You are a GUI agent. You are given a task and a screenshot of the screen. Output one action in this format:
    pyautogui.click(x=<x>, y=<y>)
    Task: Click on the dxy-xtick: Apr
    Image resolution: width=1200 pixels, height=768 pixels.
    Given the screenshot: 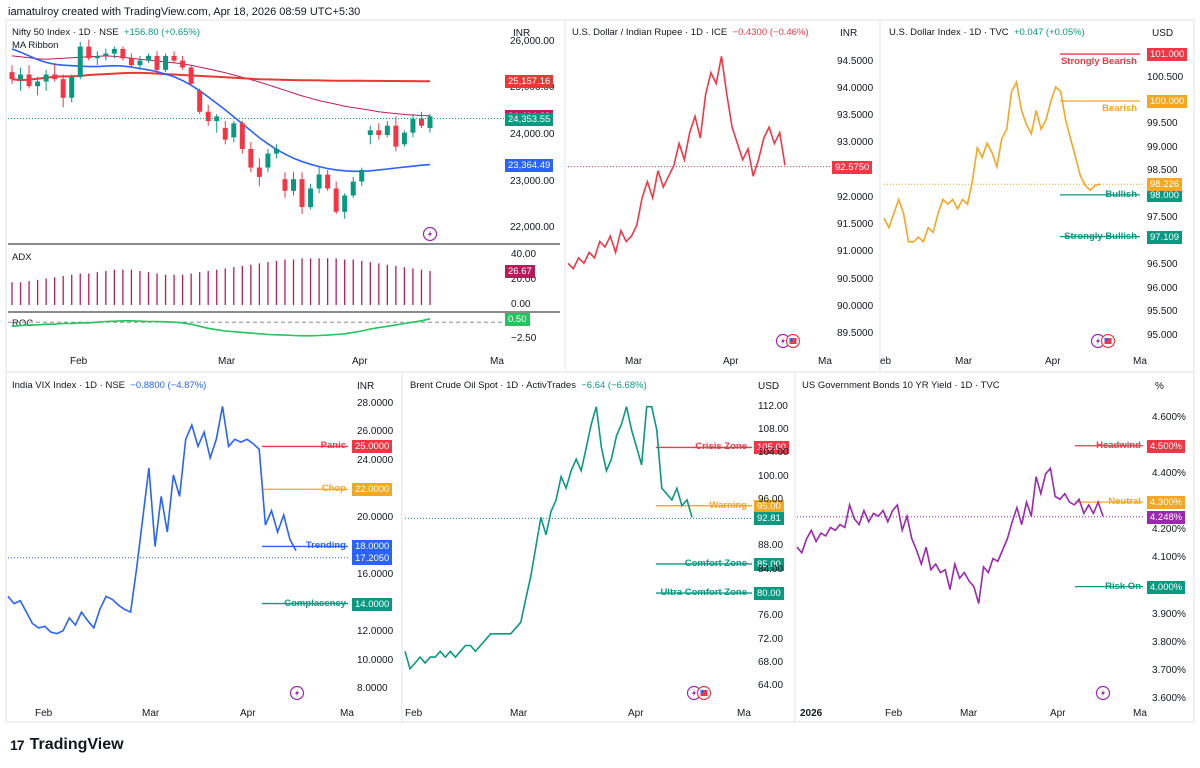 What is the action you would take?
    pyautogui.click(x=1053, y=361)
    